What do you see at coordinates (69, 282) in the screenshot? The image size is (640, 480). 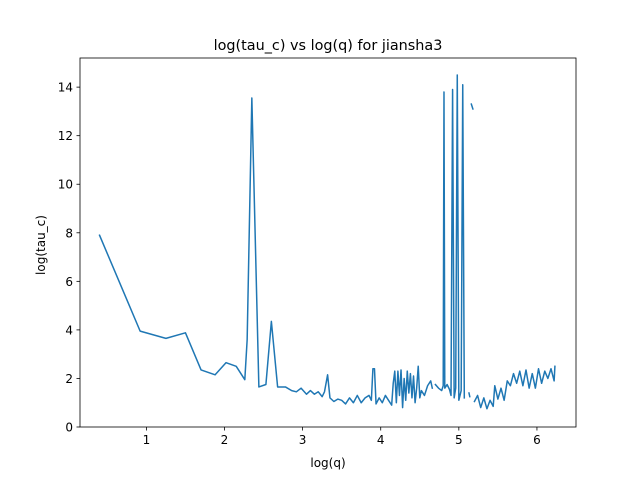 I see `y-tick-label: 6` at bounding box center [69, 282].